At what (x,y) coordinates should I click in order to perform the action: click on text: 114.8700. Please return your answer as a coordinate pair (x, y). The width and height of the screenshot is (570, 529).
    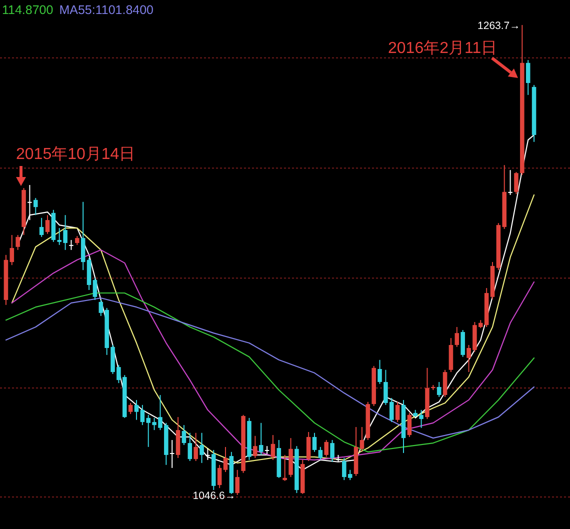
    Looking at the image, I should click on (28, 10).